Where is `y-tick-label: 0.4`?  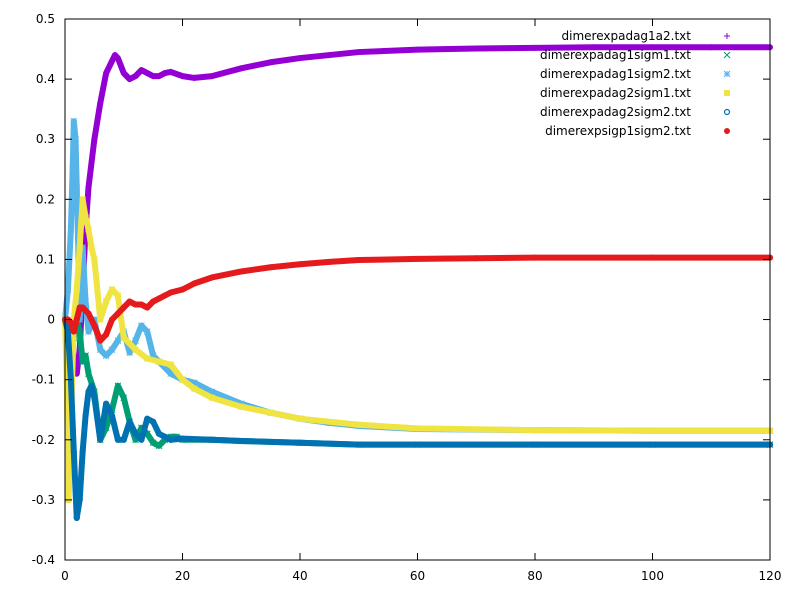 y-tick-label: 0.4 is located at coordinates (45, 79).